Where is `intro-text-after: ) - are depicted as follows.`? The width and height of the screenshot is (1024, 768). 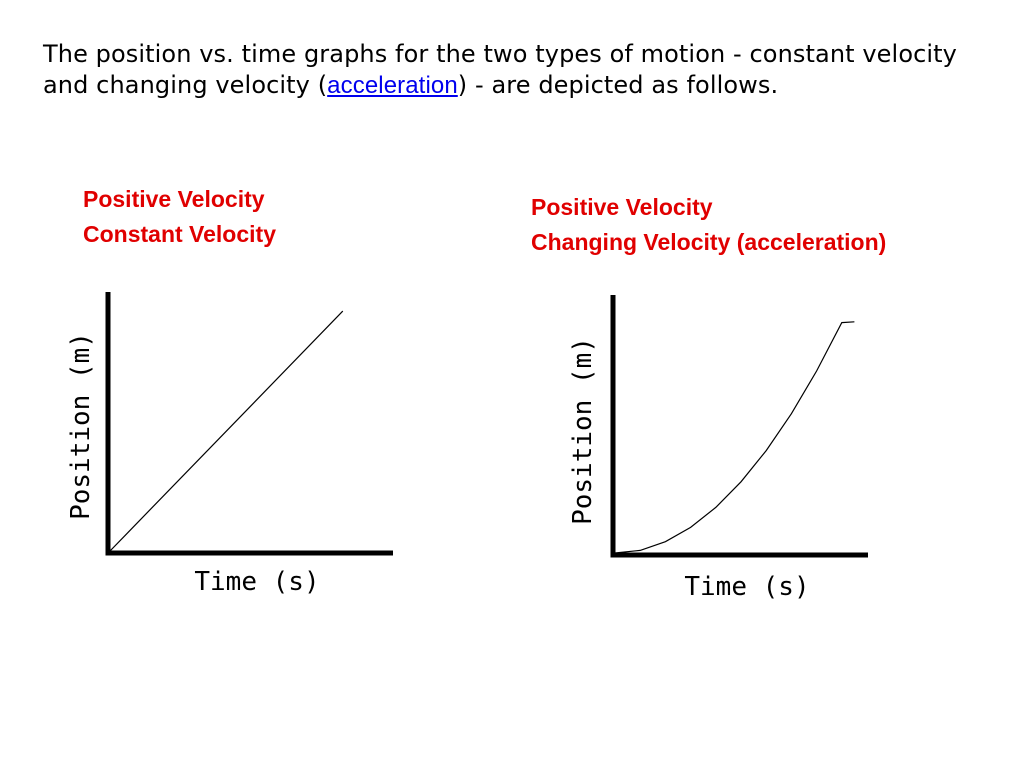
intro-text-after: ) - are depicted as follows. is located at coordinates (618, 85).